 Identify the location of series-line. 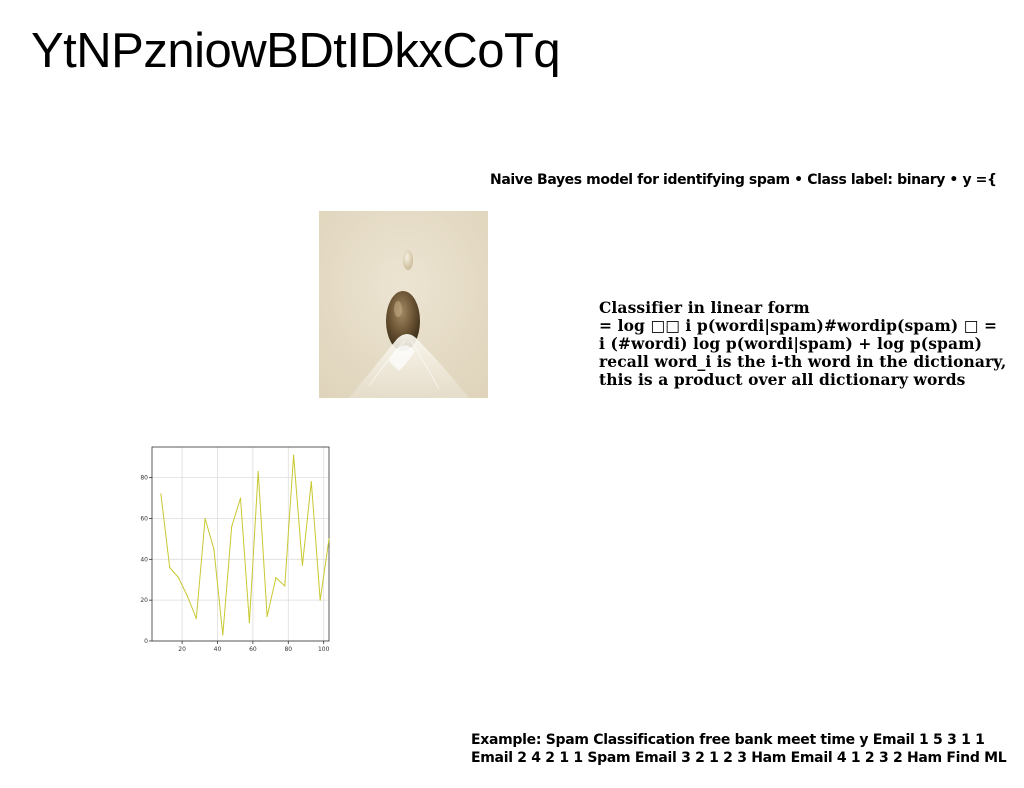
(245, 545).